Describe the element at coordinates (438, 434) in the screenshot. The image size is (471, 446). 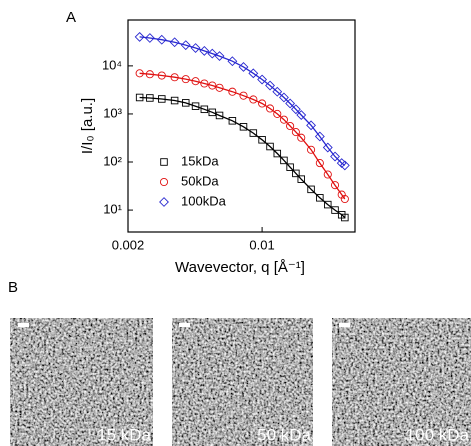
I see `image-label: 100 kDa` at that location.